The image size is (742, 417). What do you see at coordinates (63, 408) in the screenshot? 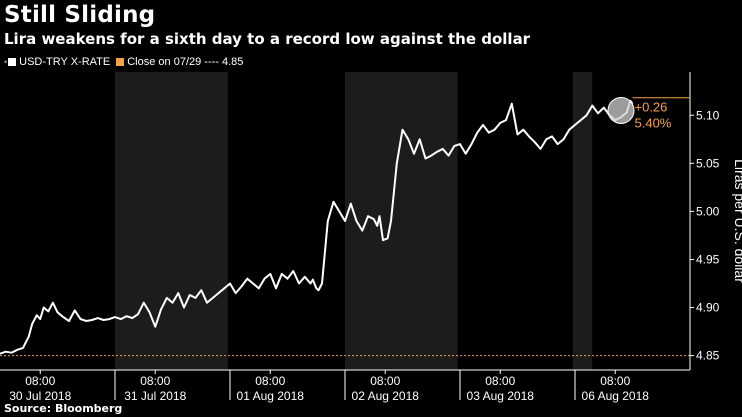
I see `source-note: Source: Bloomberg` at bounding box center [63, 408].